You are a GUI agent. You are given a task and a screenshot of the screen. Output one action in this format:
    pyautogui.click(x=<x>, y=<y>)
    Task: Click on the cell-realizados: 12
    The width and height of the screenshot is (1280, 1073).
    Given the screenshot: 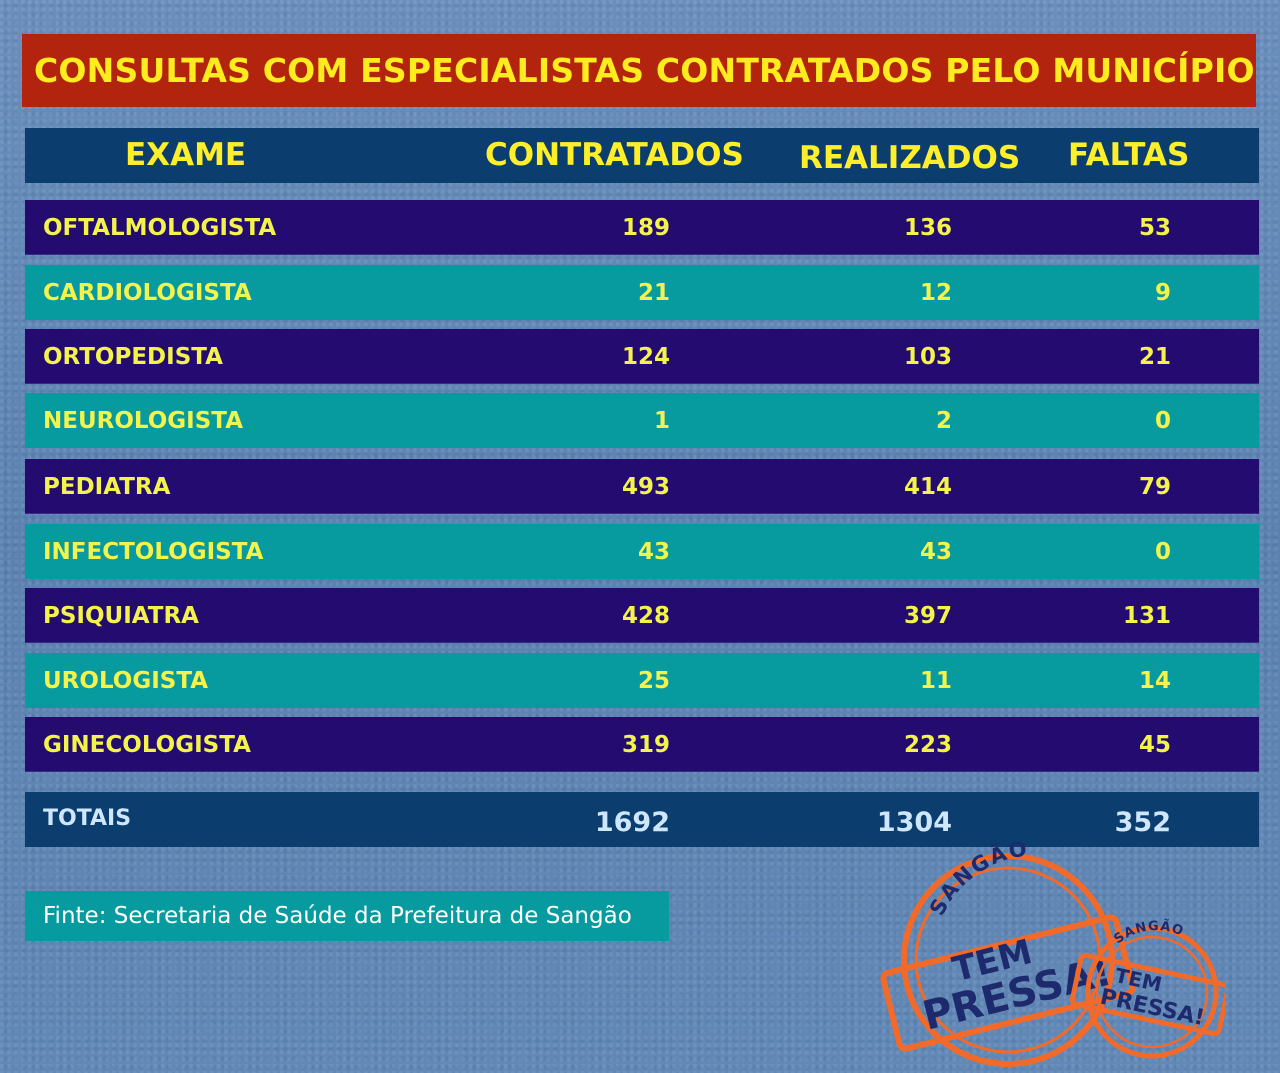 What is the action you would take?
    pyautogui.click(x=935, y=293)
    